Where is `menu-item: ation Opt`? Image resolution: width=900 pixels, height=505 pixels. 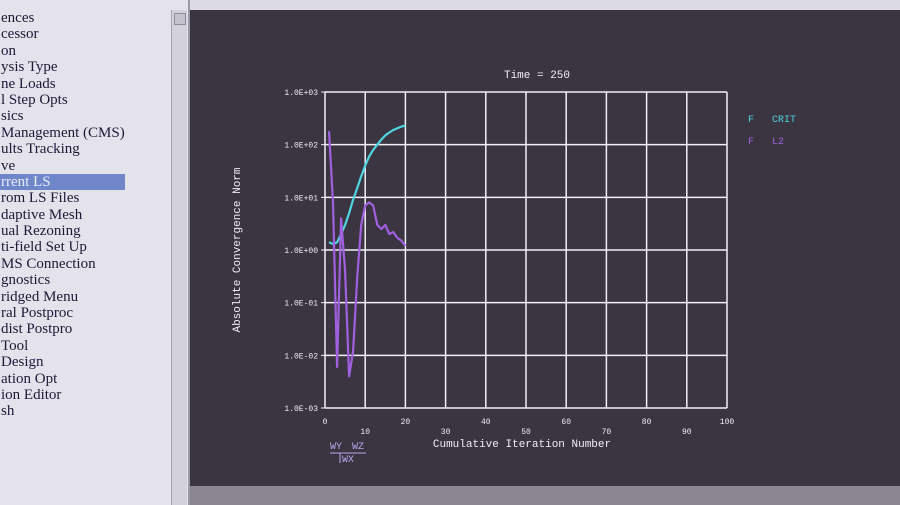
menu-item: ation Opt is located at coordinates (29, 378).